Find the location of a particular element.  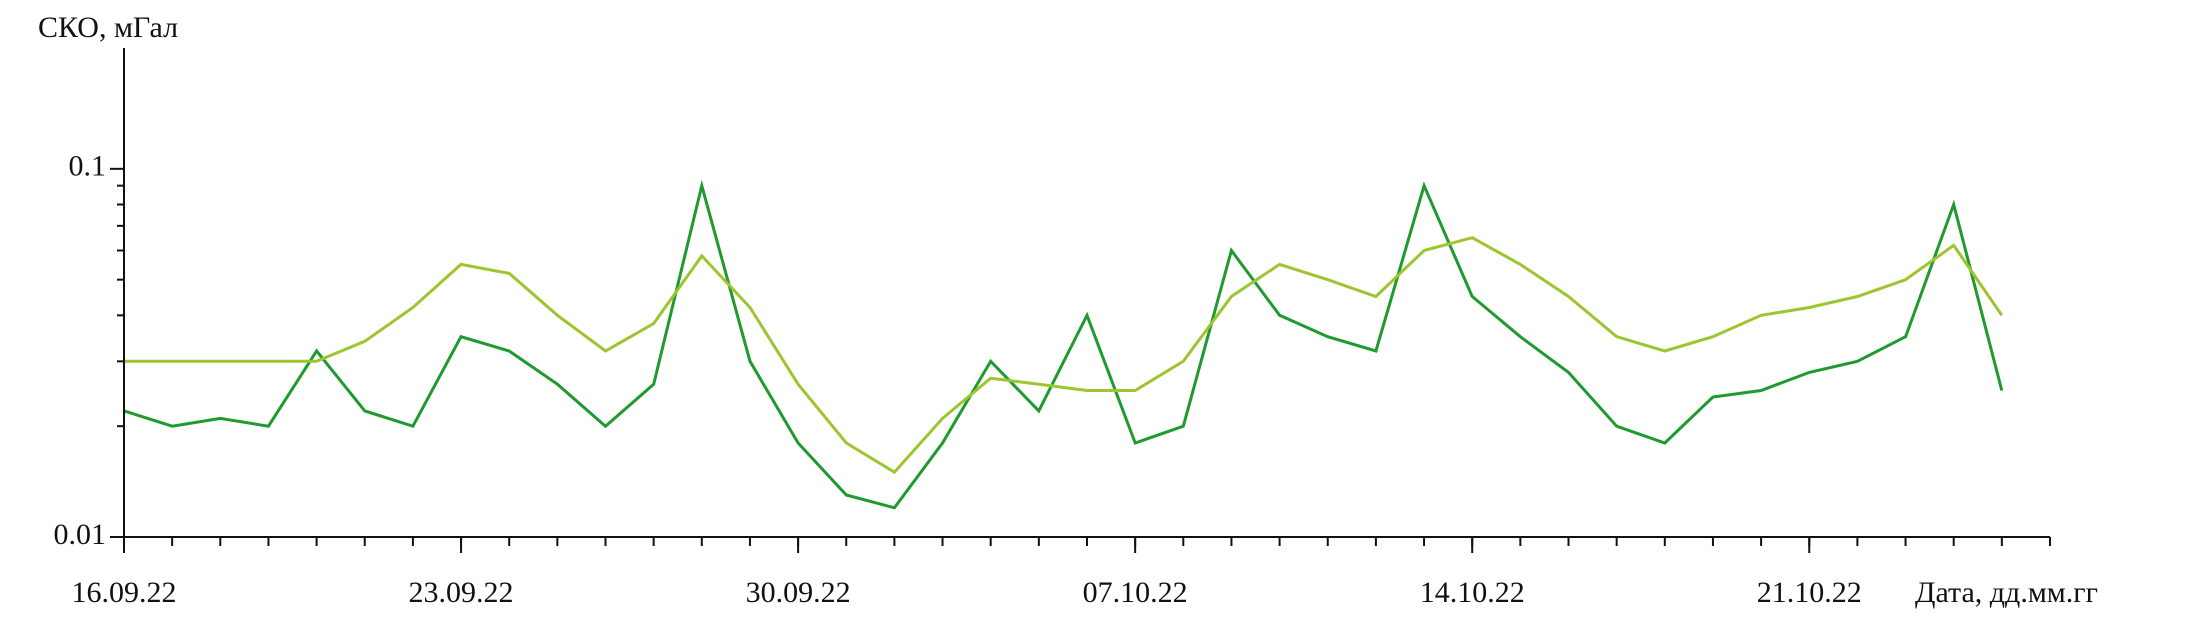

x-tick-label: 14.10.22 is located at coordinates (1472, 592).